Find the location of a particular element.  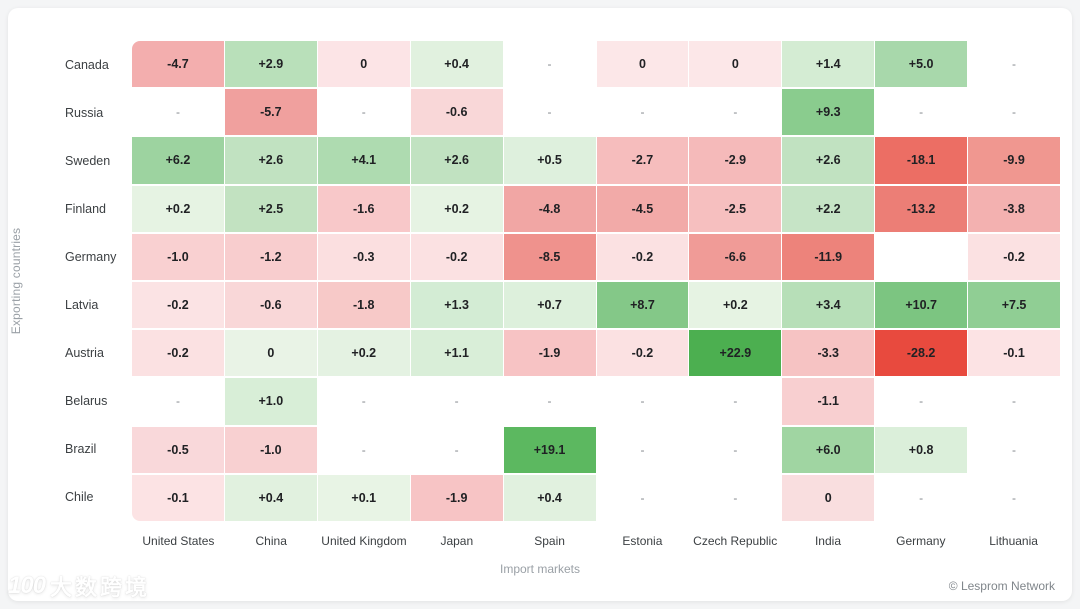

heatmap-cell: -2.7 is located at coordinates (642, 160).